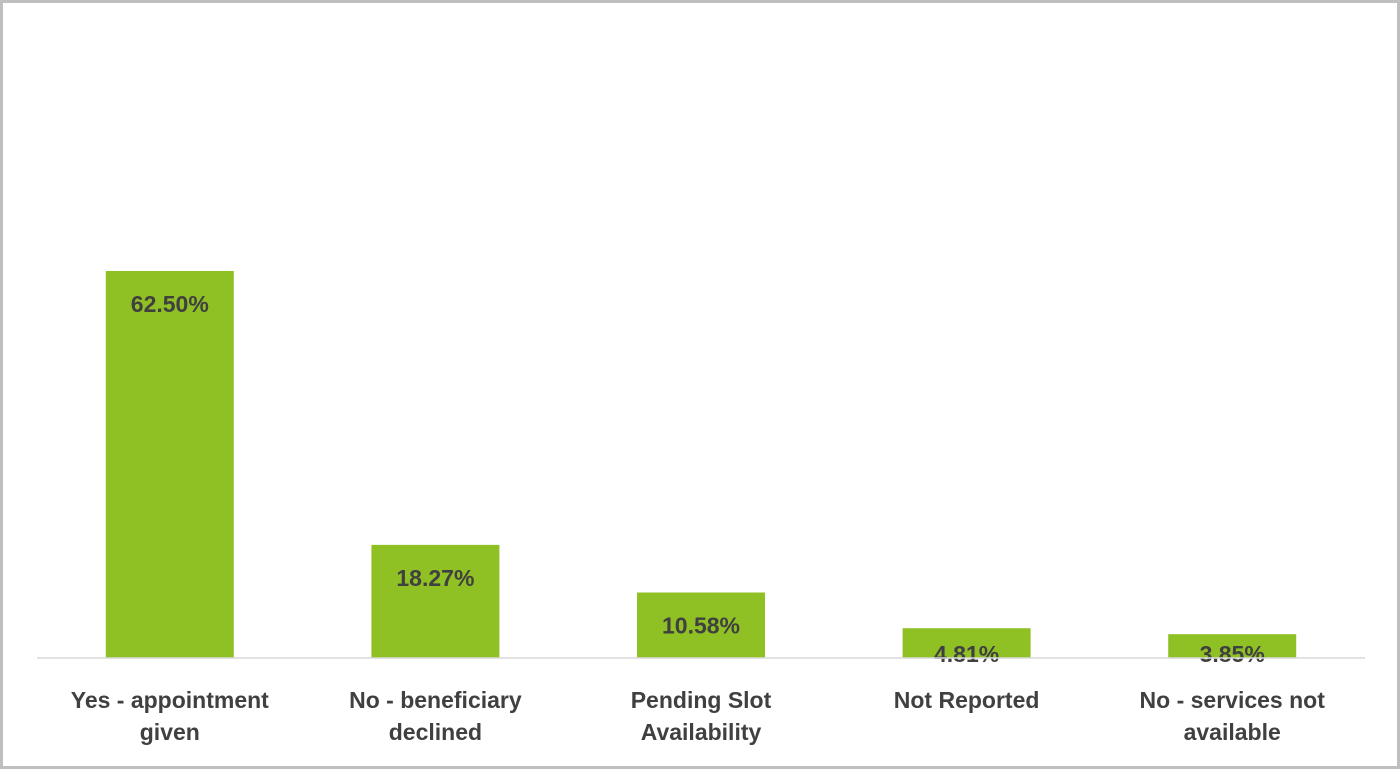 The image size is (1400, 769). Describe the element at coordinates (701, 716) in the screenshot. I see `x-tick-label: Pending Slot Availability` at that location.